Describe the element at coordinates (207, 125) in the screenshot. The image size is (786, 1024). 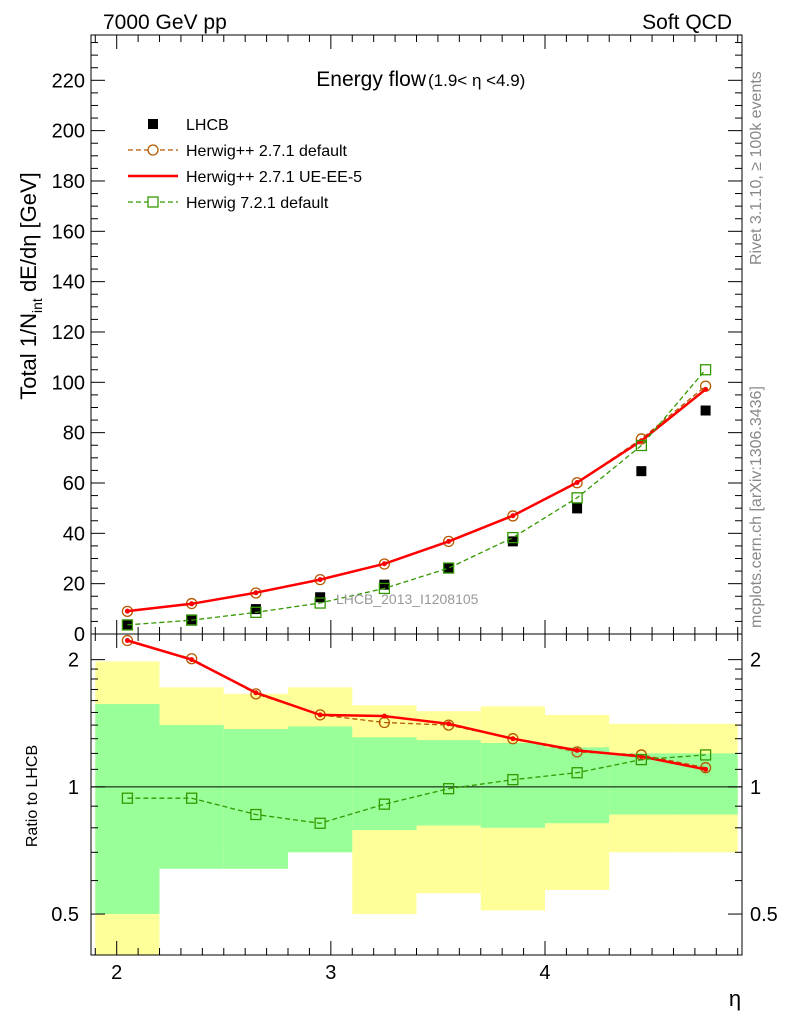
I see `legend-label-0: LHCB` at that location.